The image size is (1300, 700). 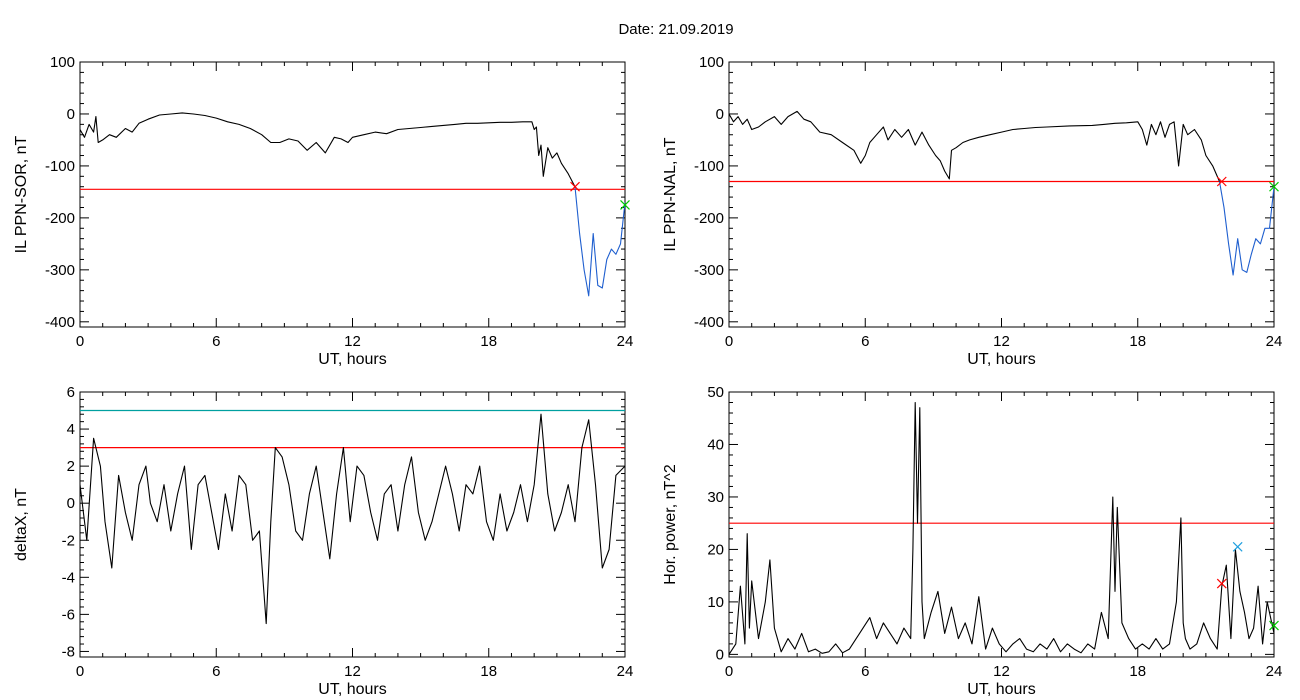 I want to click on y-tick-label: -6, so click(x=68, y=614).